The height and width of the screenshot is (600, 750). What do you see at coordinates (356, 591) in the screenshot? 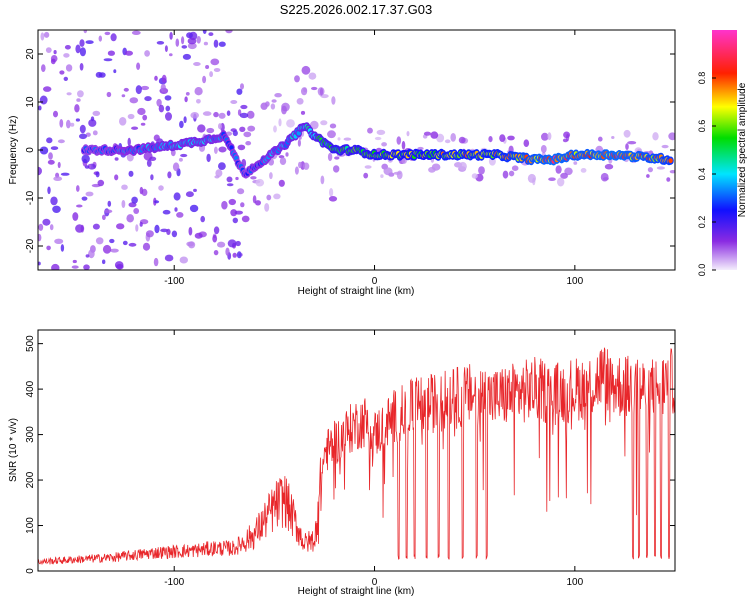
I see `snr-xlabel: Height of straight line (km)` at bounding box center [356, 591].